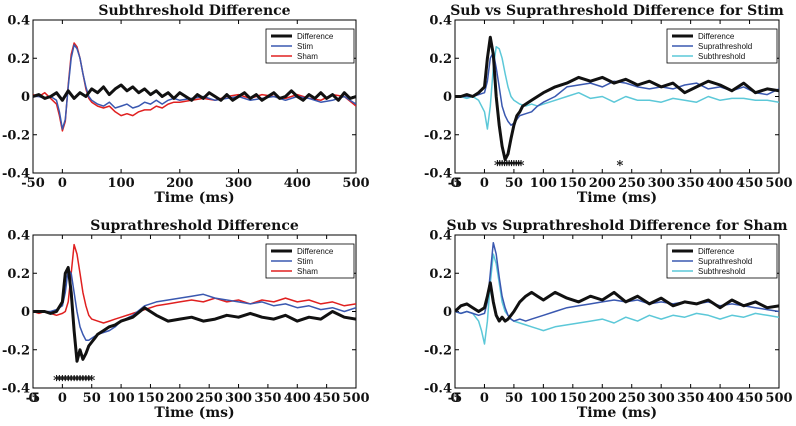  Describe the element at coordinates (194, 283) in the screenshot. I see `series-line-sham` at that location.